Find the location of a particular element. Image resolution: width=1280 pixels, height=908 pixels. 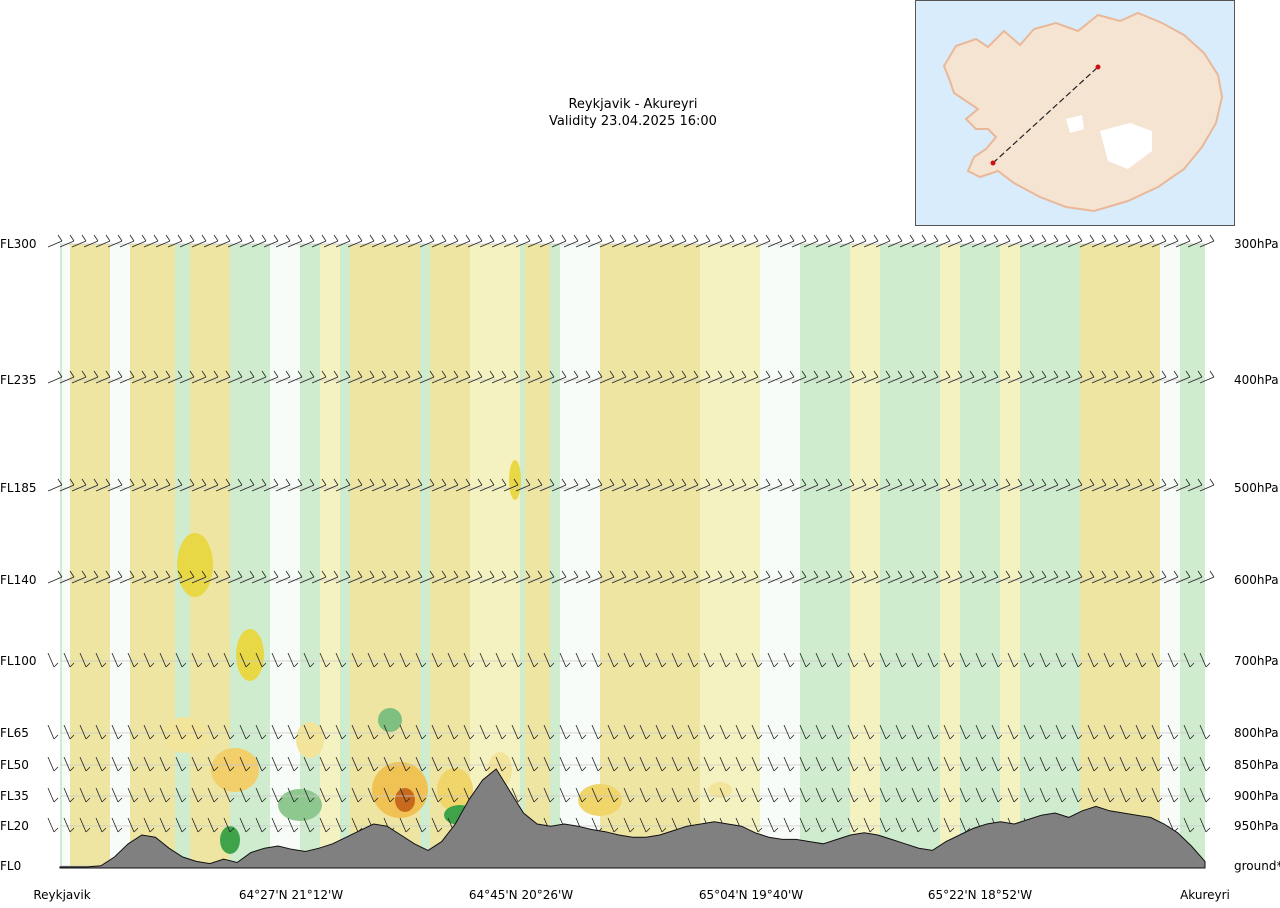

pressure-label: ground* is located at coordinates (1257, 866).